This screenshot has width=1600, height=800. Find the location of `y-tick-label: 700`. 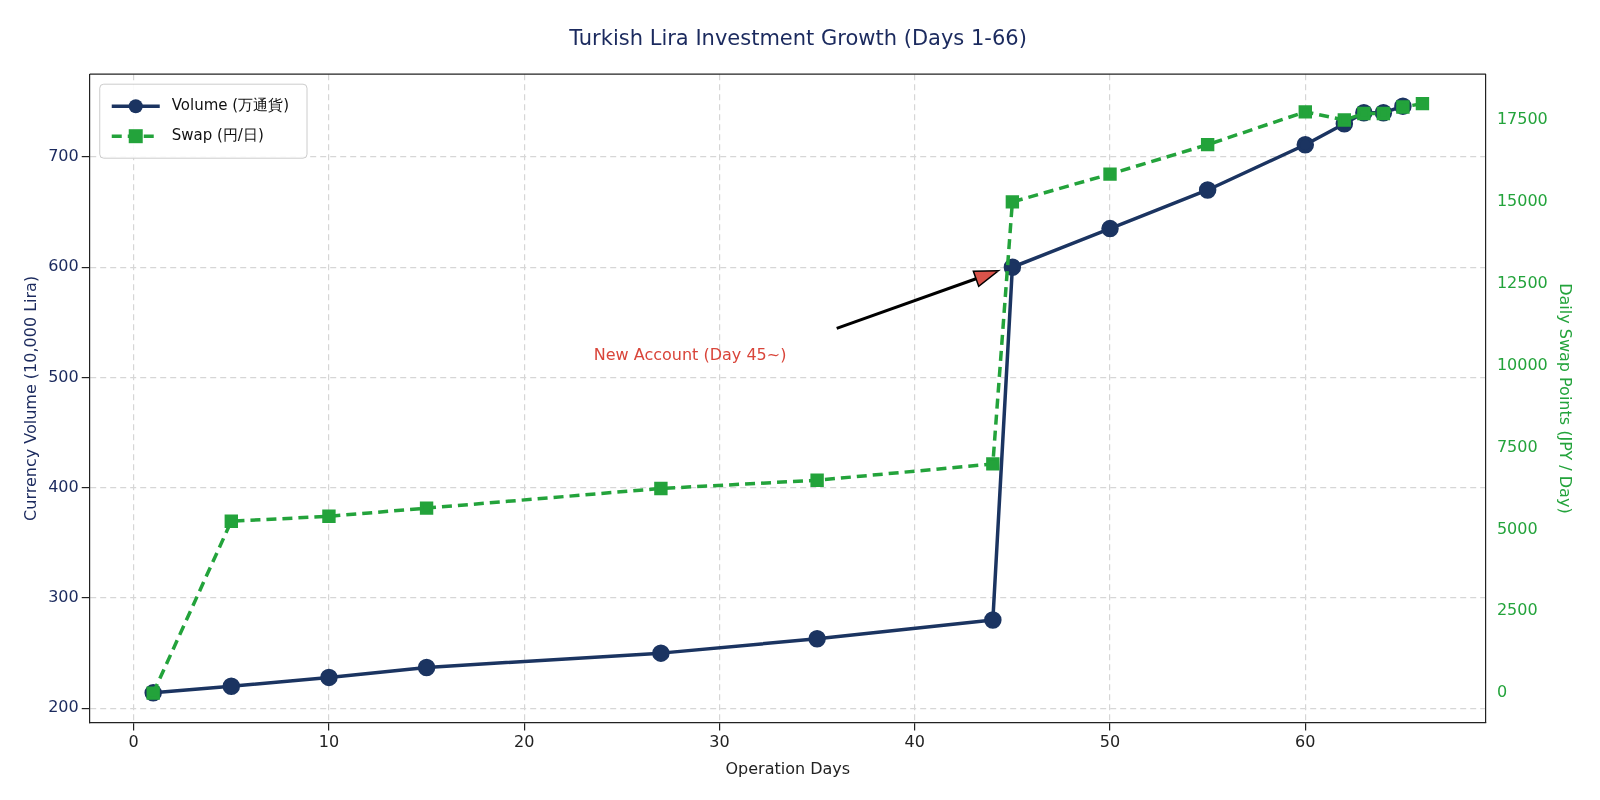

y-tick-label: 700 is located at coordinates (63, 156).